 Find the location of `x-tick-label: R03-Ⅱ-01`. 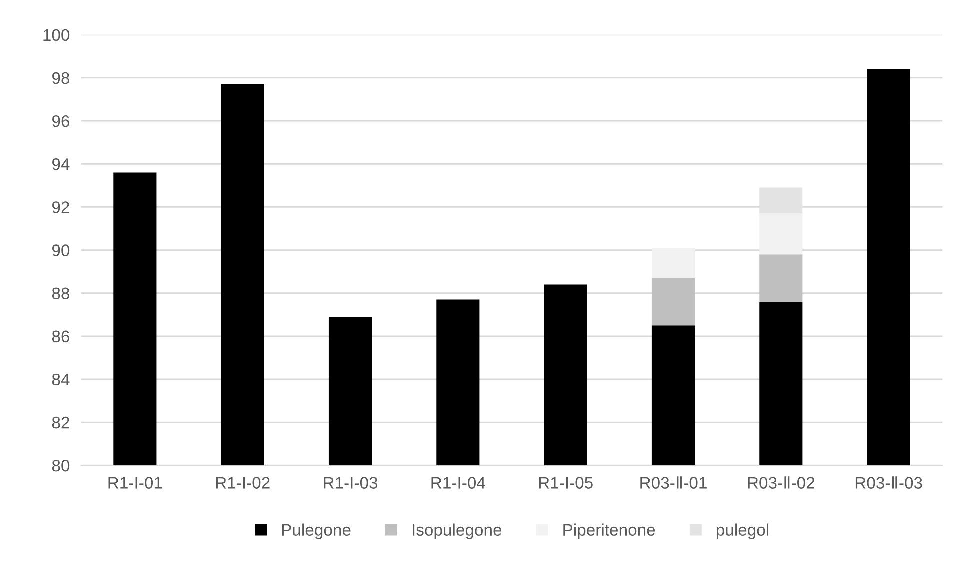

x-tick-label: R03-Ⅱ-01 is located at coordinates (673, 482).